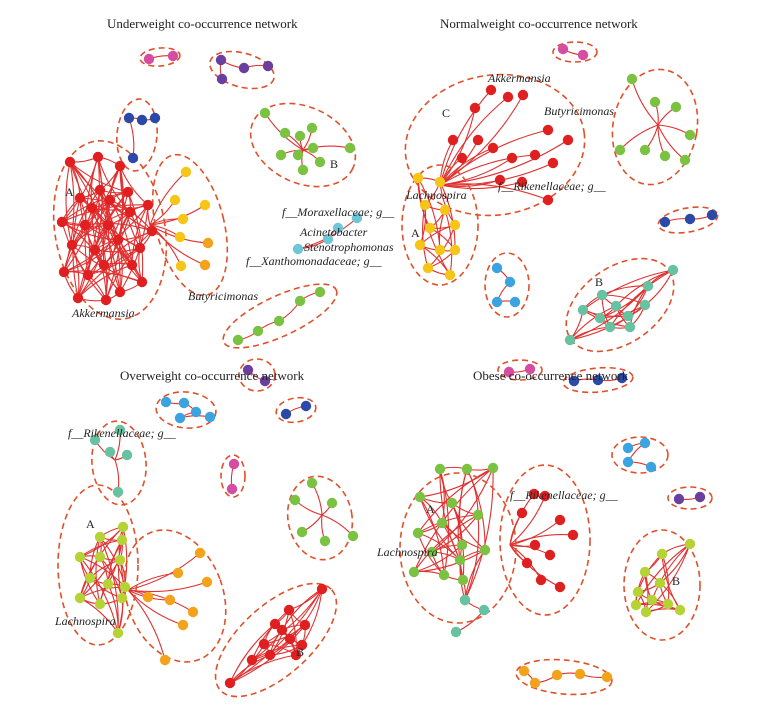 The image size is (767, 705). Describe the element at coordinates (564, 495) in the screenshot. I see `ob-rikenellaceae-label: f__Rikenellaceae; g__` at that location.